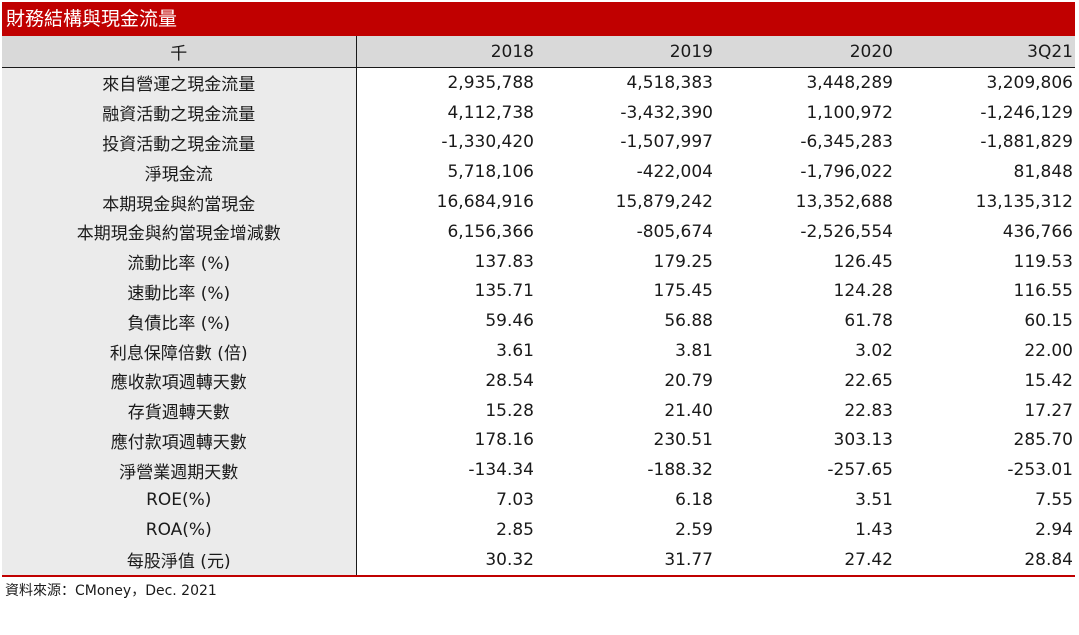  What do you see at coordinates (179, 380) in the screenshot?
I see `row-label: 應收款項週轉天數` at bounding box center [179, 380].